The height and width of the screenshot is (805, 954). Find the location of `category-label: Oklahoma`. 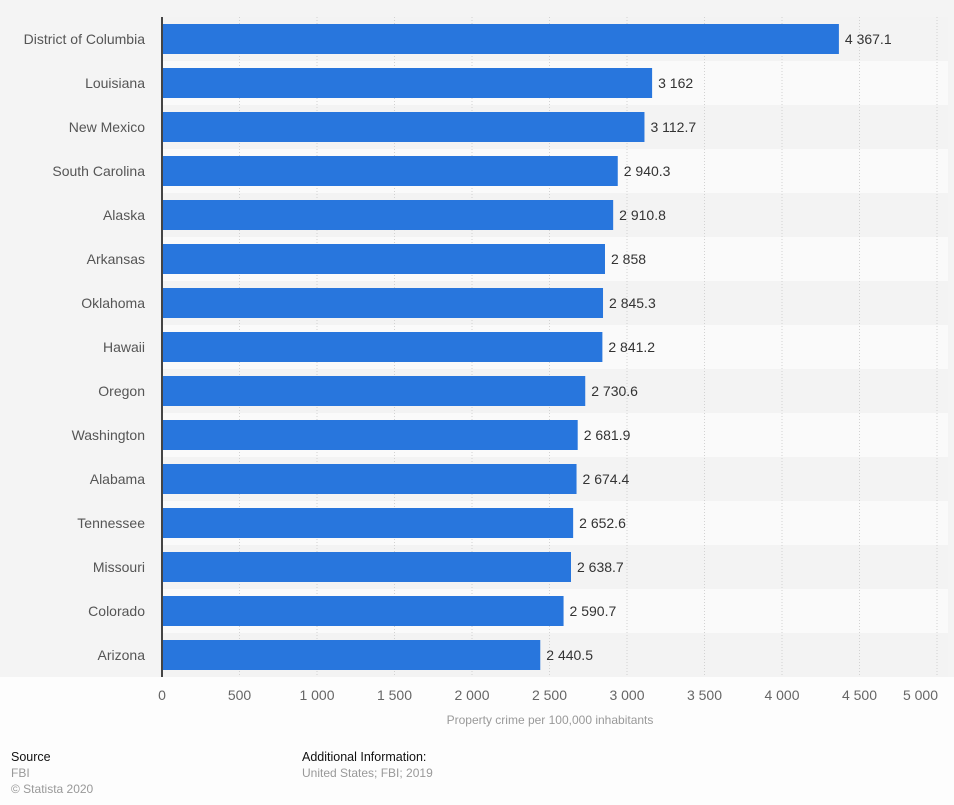

category-label: Oklahoma is located at coordinates (113, 303).